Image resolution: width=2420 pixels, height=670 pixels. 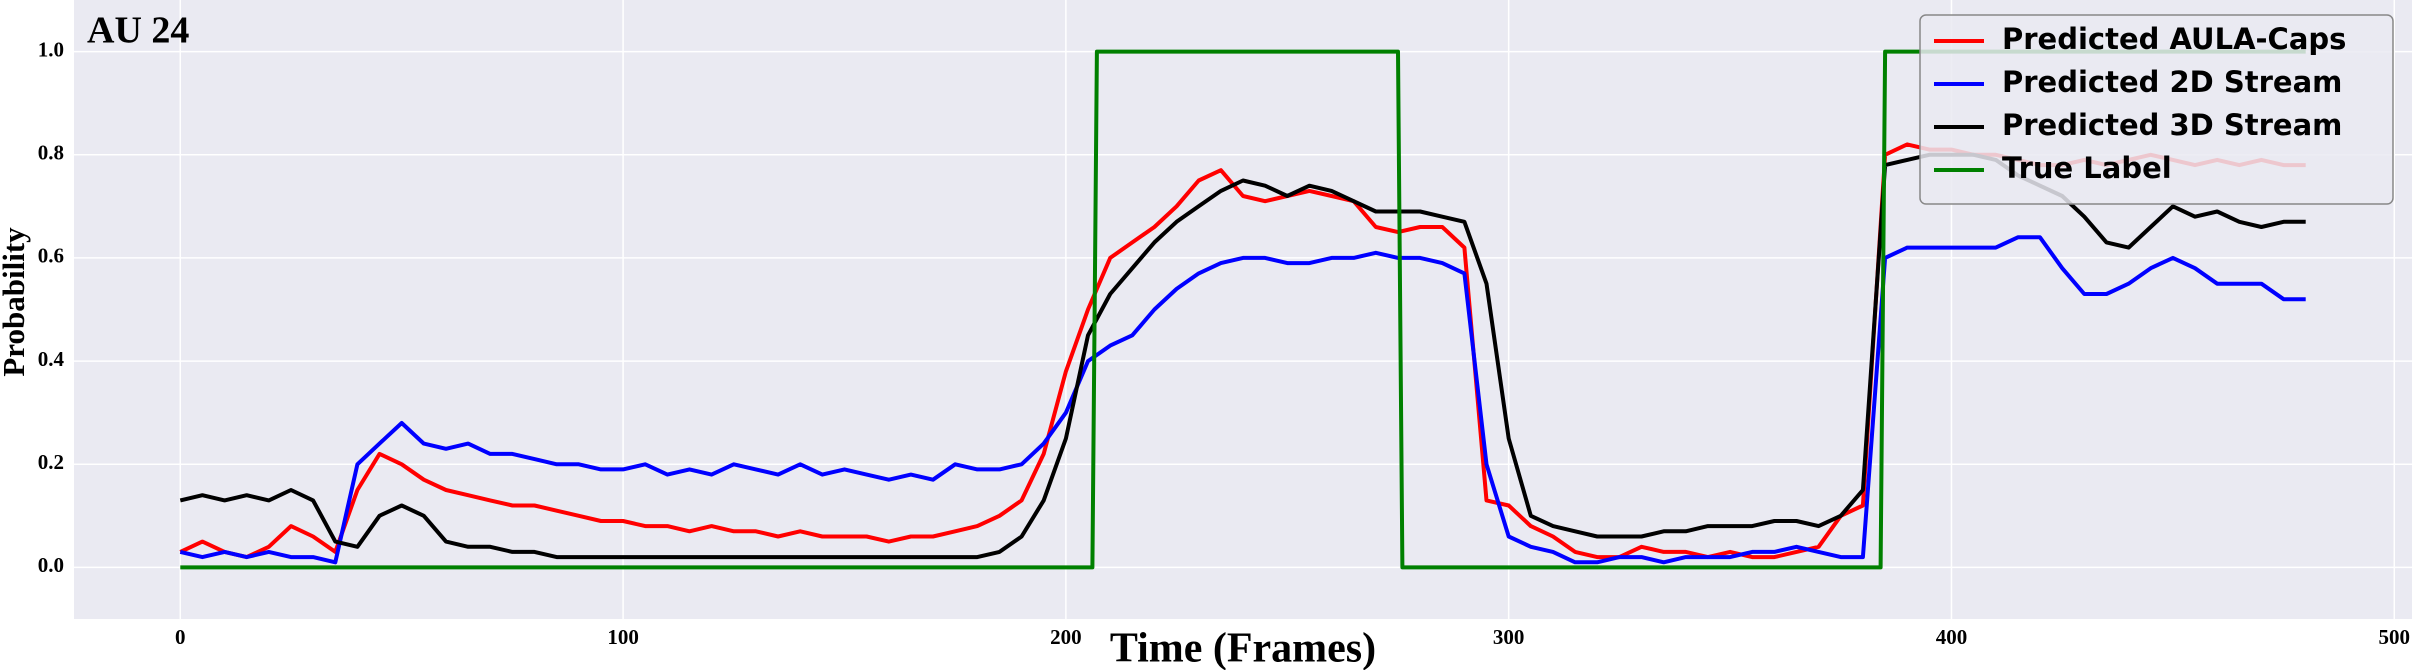 What do you see at coordinates (2087, 168) in the screenshot?
I see `legend-label: True Label` at bounding box center [2087, 168].